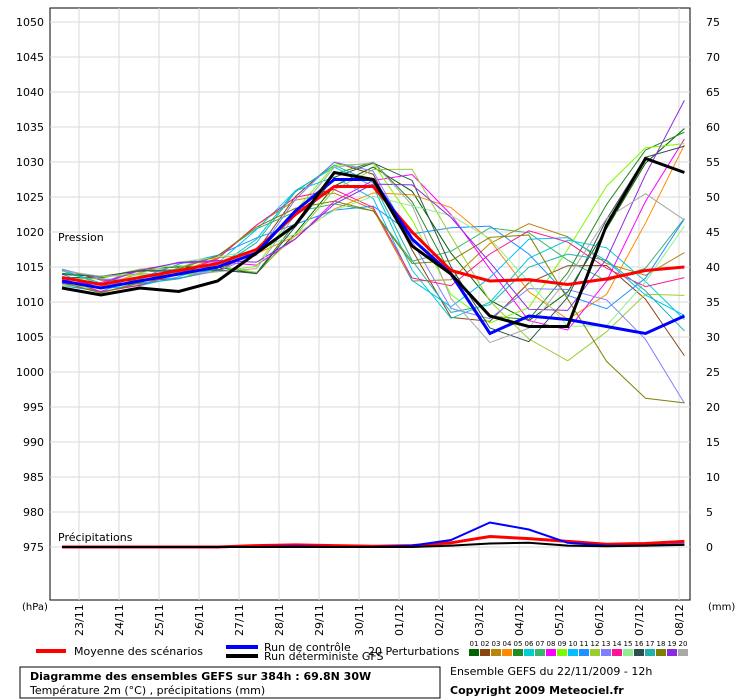 The image size is (740, 700). What do you see at coordinates (119, 620) in the screenshot?
I see `x-tick-label: 24/11` at bounding box center [119, 620].